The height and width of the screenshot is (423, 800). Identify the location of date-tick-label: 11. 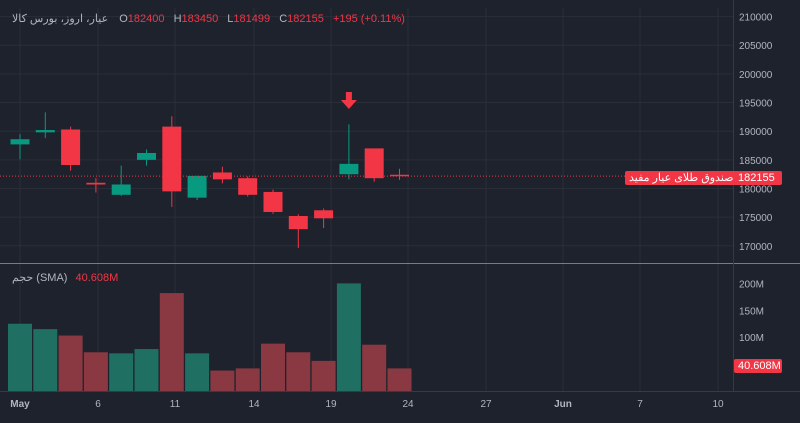
(175, 404).